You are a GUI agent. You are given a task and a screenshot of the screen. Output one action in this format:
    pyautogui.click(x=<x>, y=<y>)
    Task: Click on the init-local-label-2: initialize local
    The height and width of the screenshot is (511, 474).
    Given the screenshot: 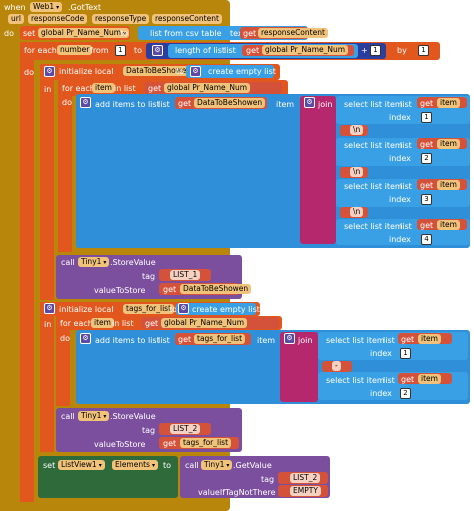 What is the action you would take?
    pyautogui.click(x=86, y=309)
    